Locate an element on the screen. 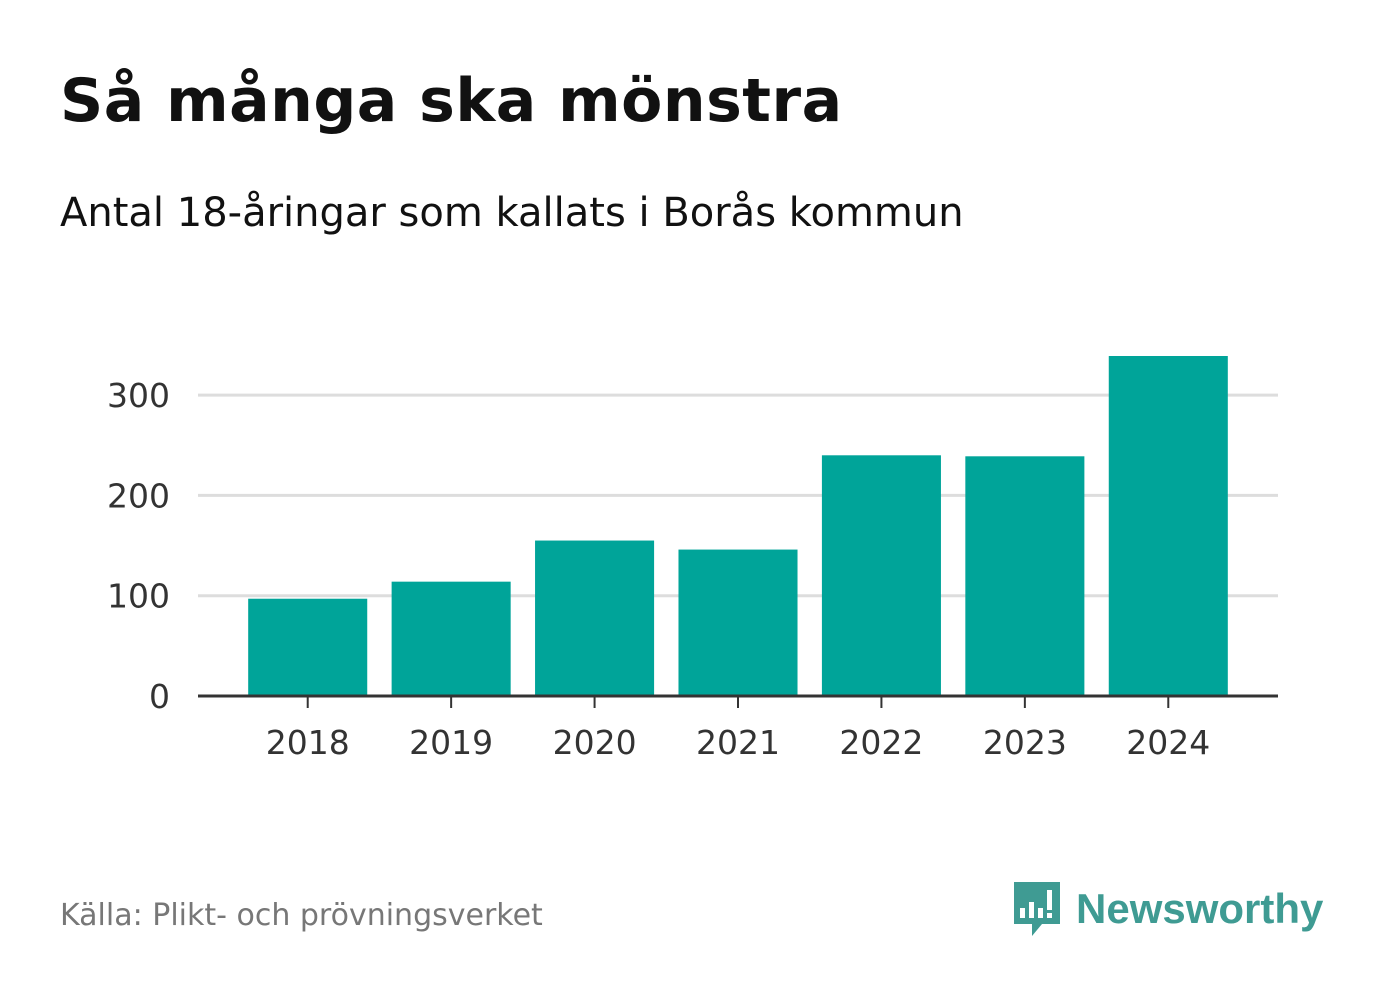 This screenshot has height=999, width=1382. bar-2019 is located at coordinates (451, 638).